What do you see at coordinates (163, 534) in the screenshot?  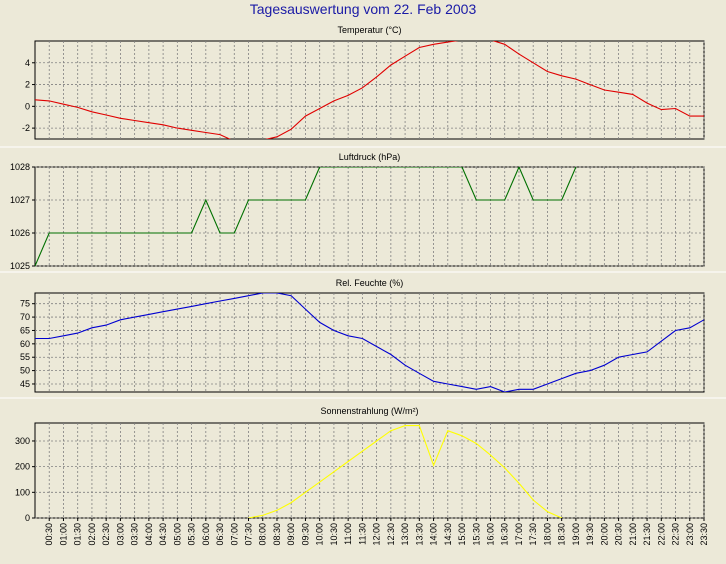 I see `x-tick-label: 04:30` at bounding box center [163, 534].